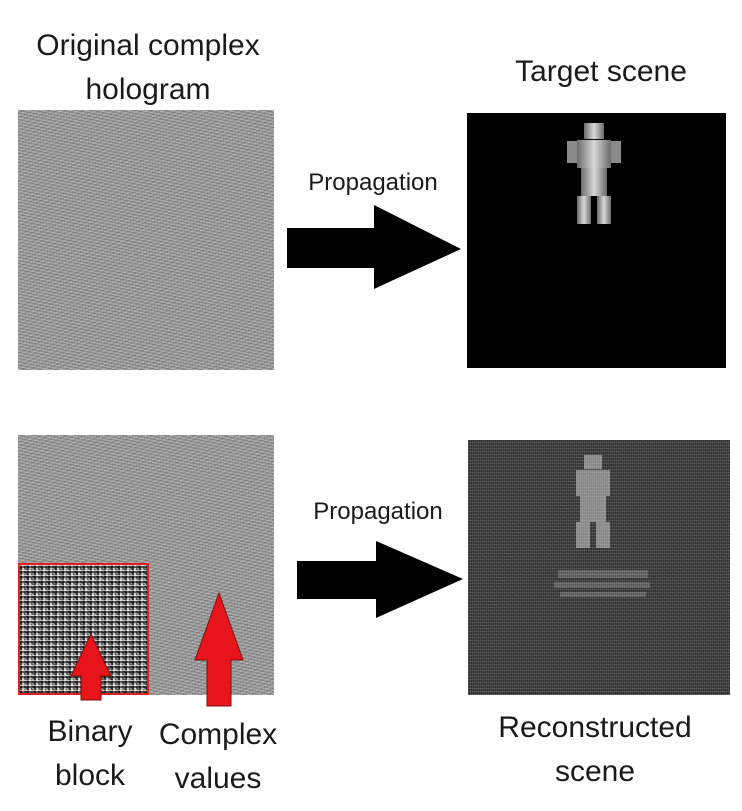 This screenshot has width=742, height=811. What do you see at coordinates (218, 756) in the screenshot?
I see `complex-values-caption: Complex values` at bounding box center [218, 756].